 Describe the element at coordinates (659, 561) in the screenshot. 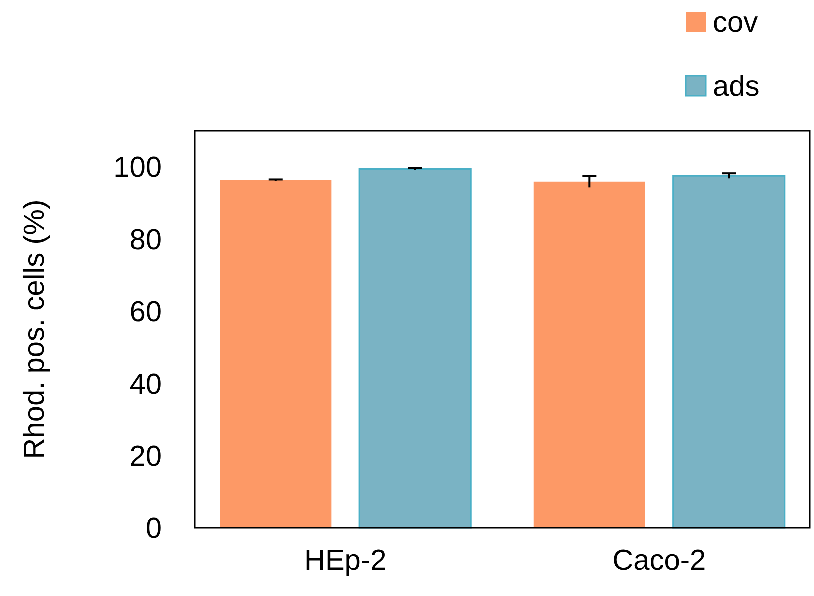

I see `x-tick-label: Caco-2` at that location.